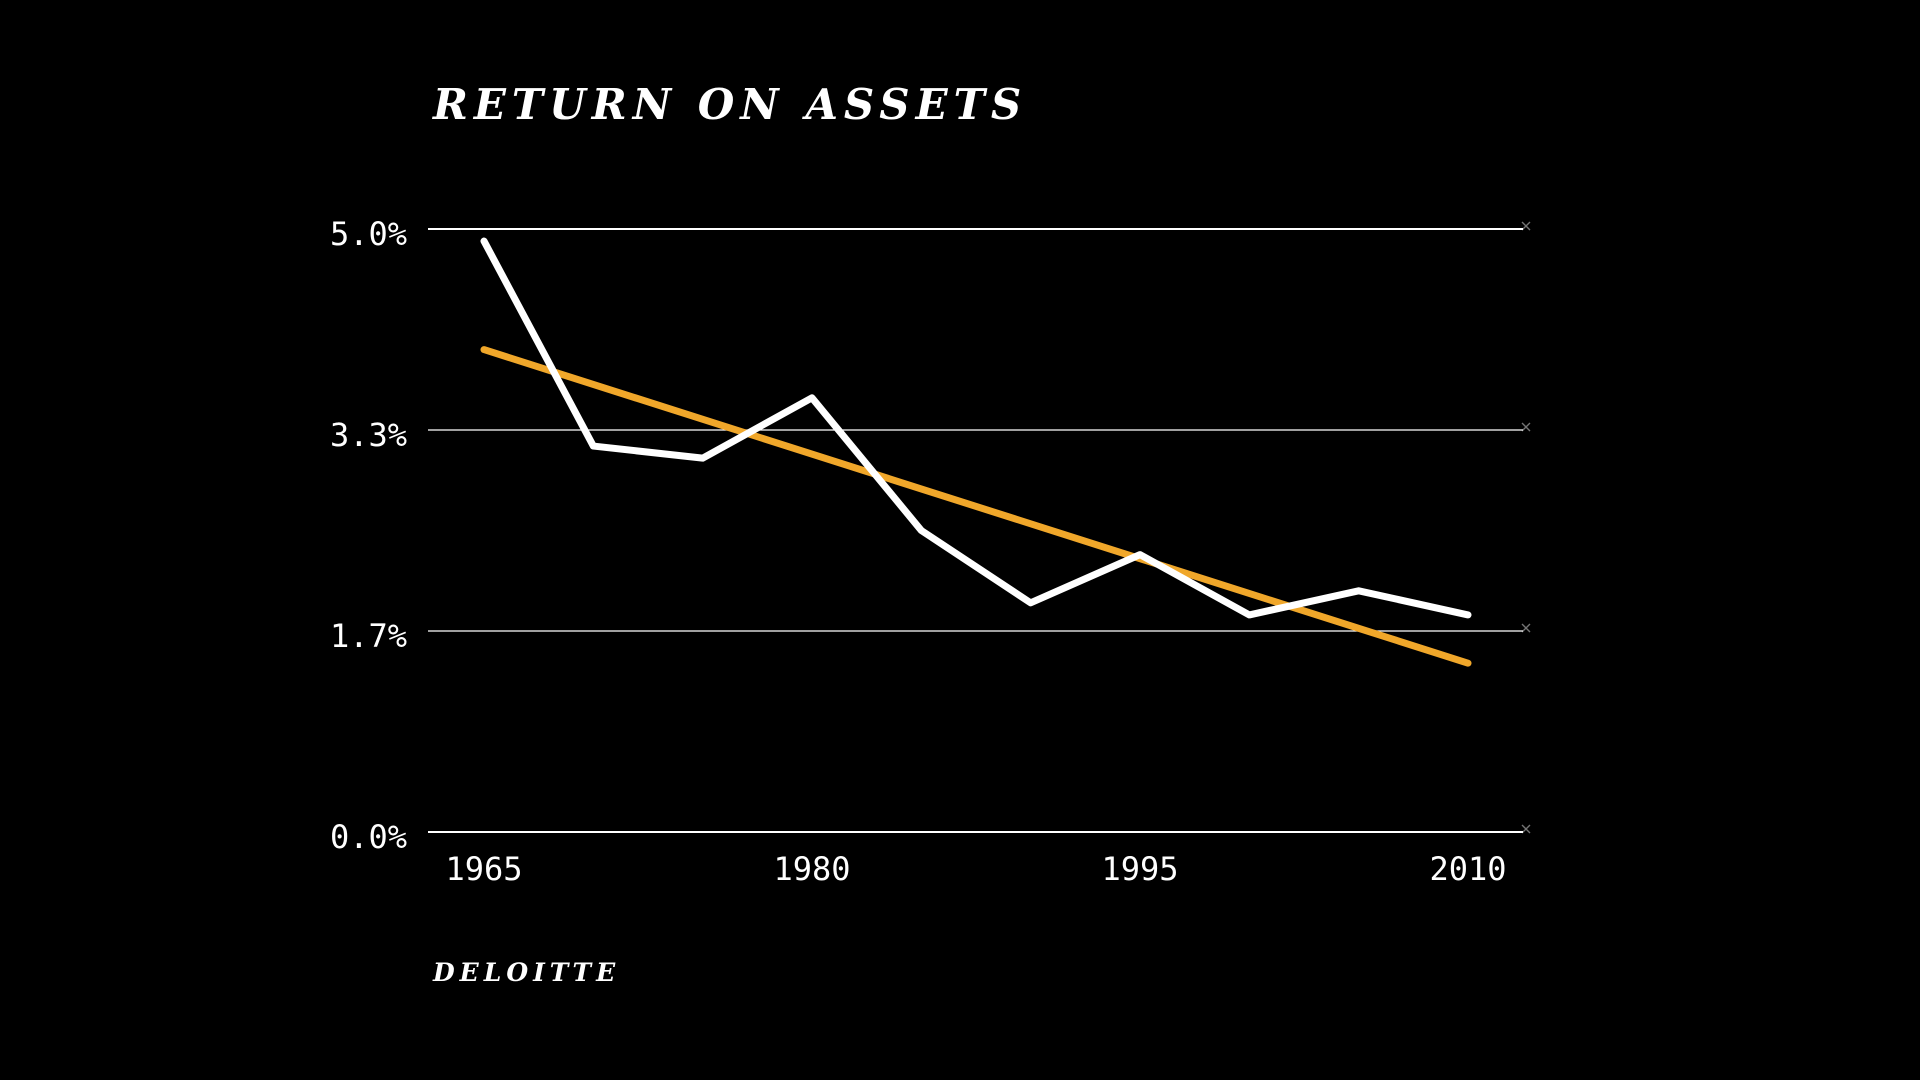 The width and height of the screenshot is (1920, 1080). Describe the element at coordinates (811, 869) in the screenshot. I see `x-tick-label: 1980` at that location.